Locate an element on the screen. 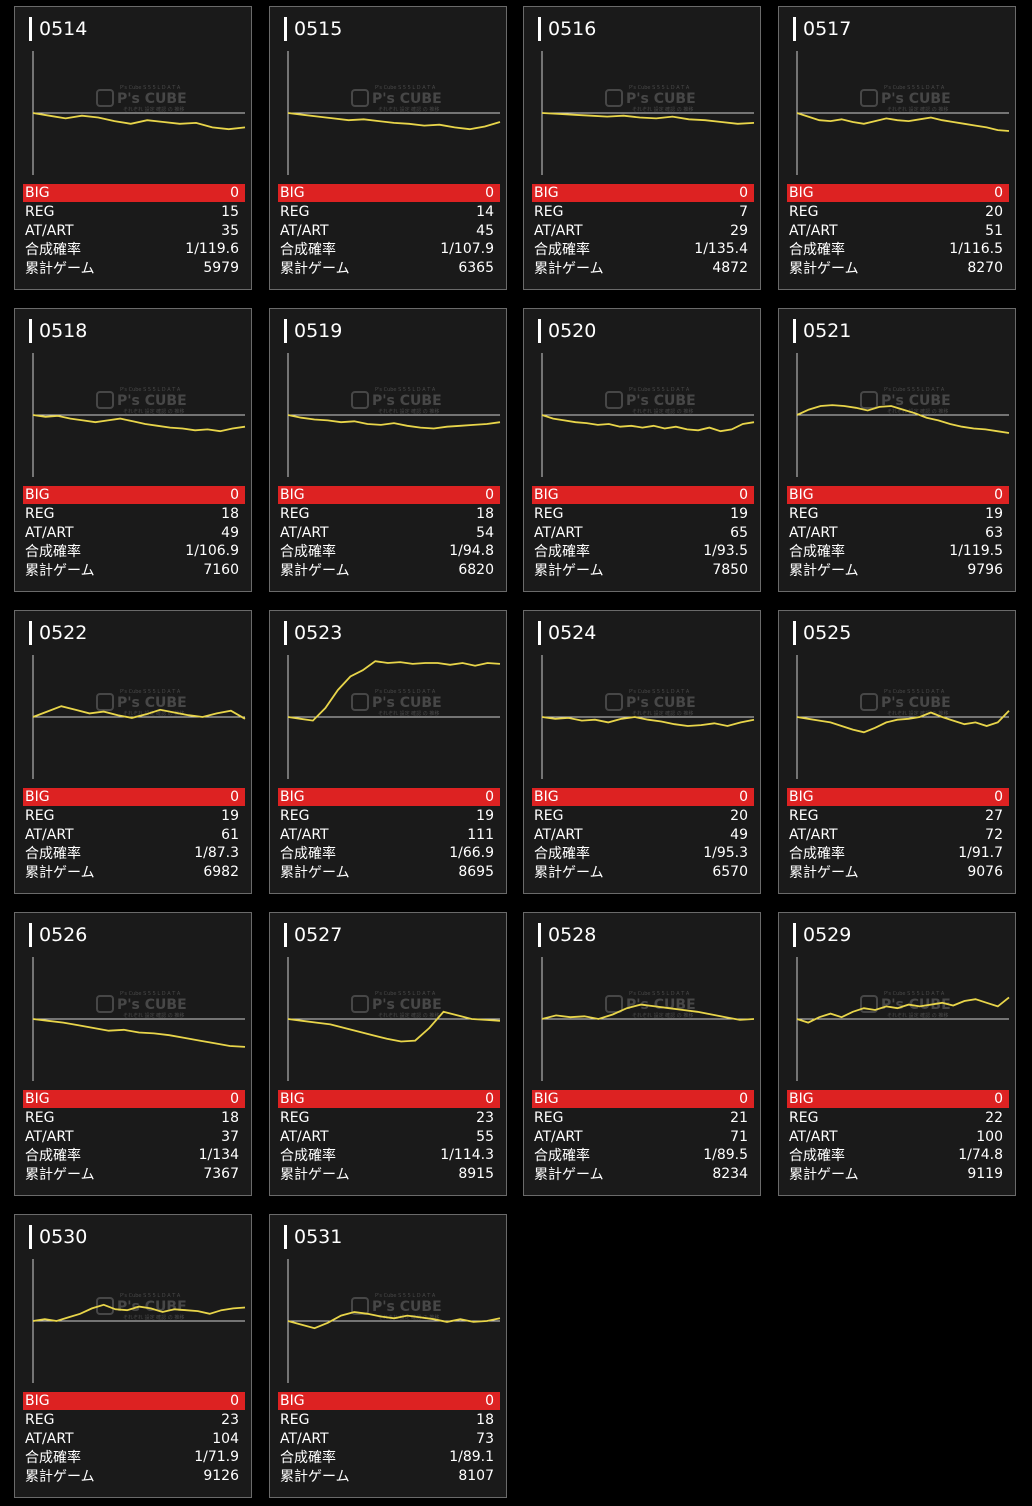 The height and width of the screenshot is (1506, 1032). big-label: BIG is located at coordinates (37, 495).